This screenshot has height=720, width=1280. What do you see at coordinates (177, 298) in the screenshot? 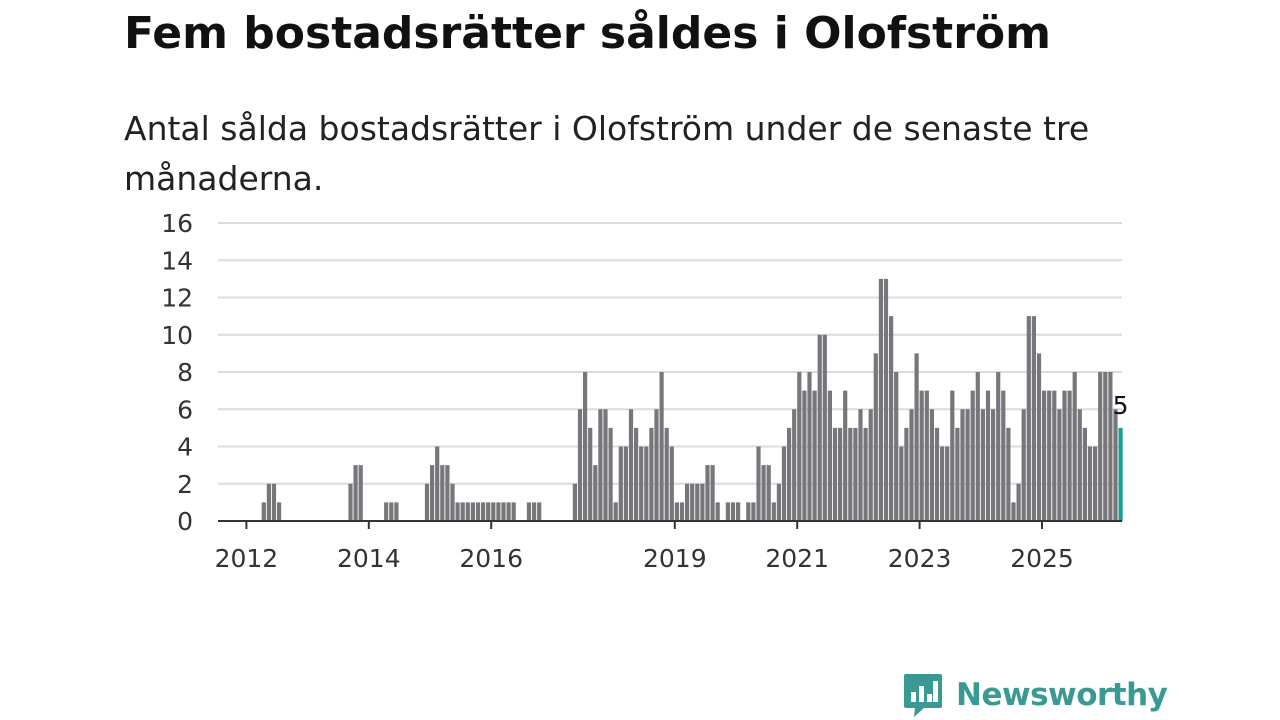
I see `y-tick-label: 12` at bounding box center [177, 298].